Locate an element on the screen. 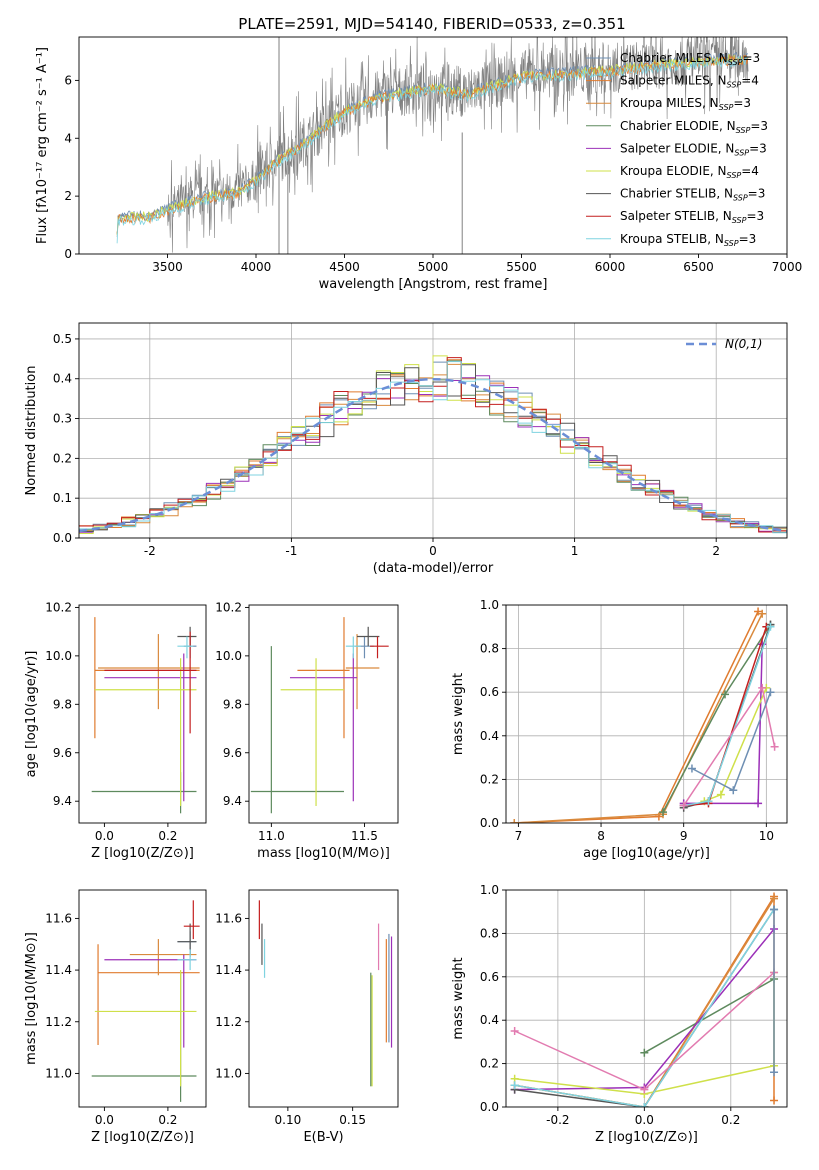 The image size is (819, 1170). y-tick-label: 4 is located at coordinates (68, 138).